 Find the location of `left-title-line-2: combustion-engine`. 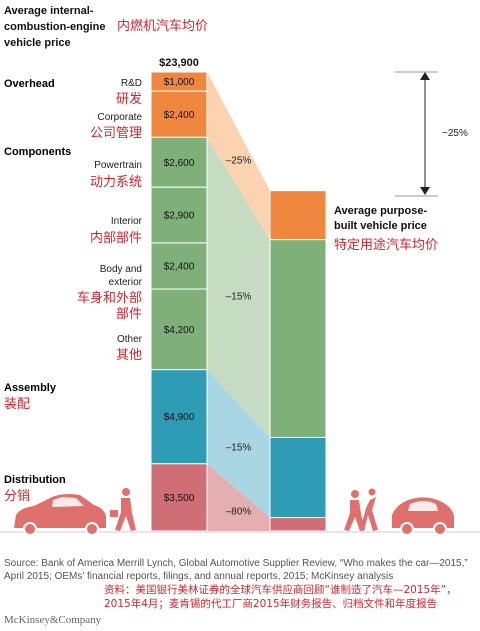

left-title-line-2: combustion-engine is located at coordinates (54, 27).